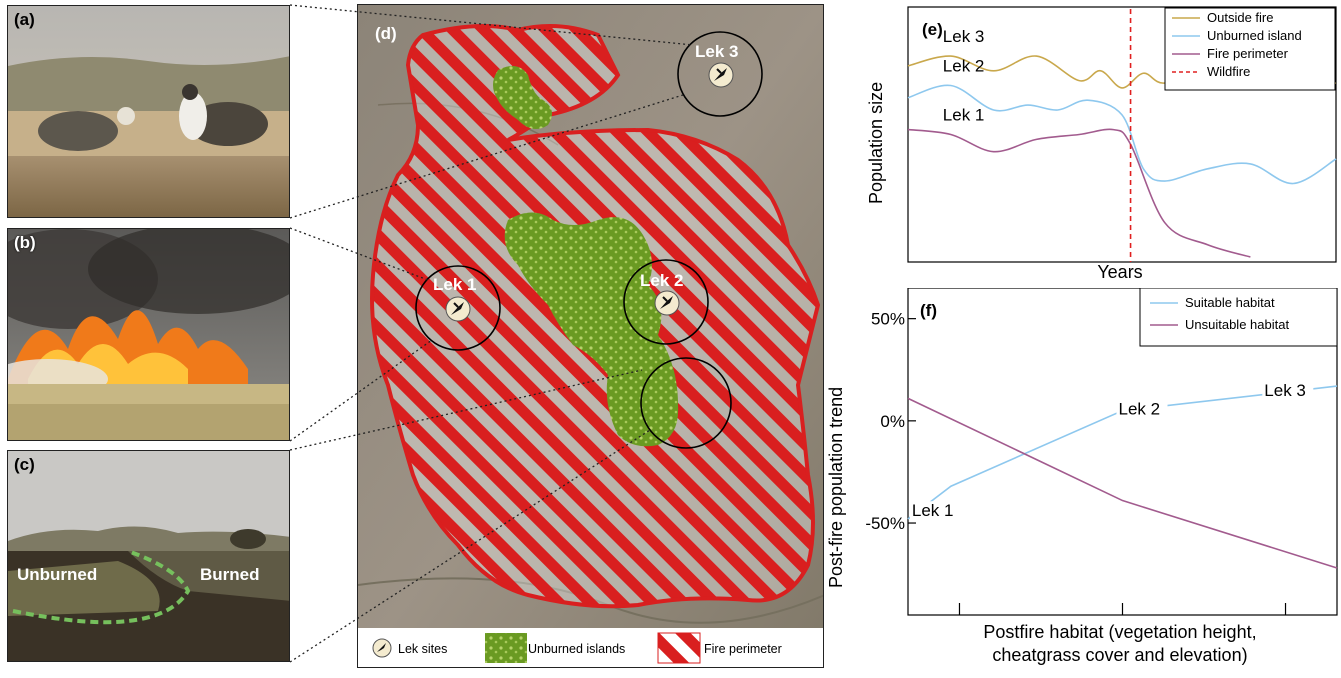 The height and width of the screenshot is (678, 1341). What do you see at coordinates (928, 310) in the screenshot?
I see `panel-f-label: (f)` at bounding box center [928, 310].